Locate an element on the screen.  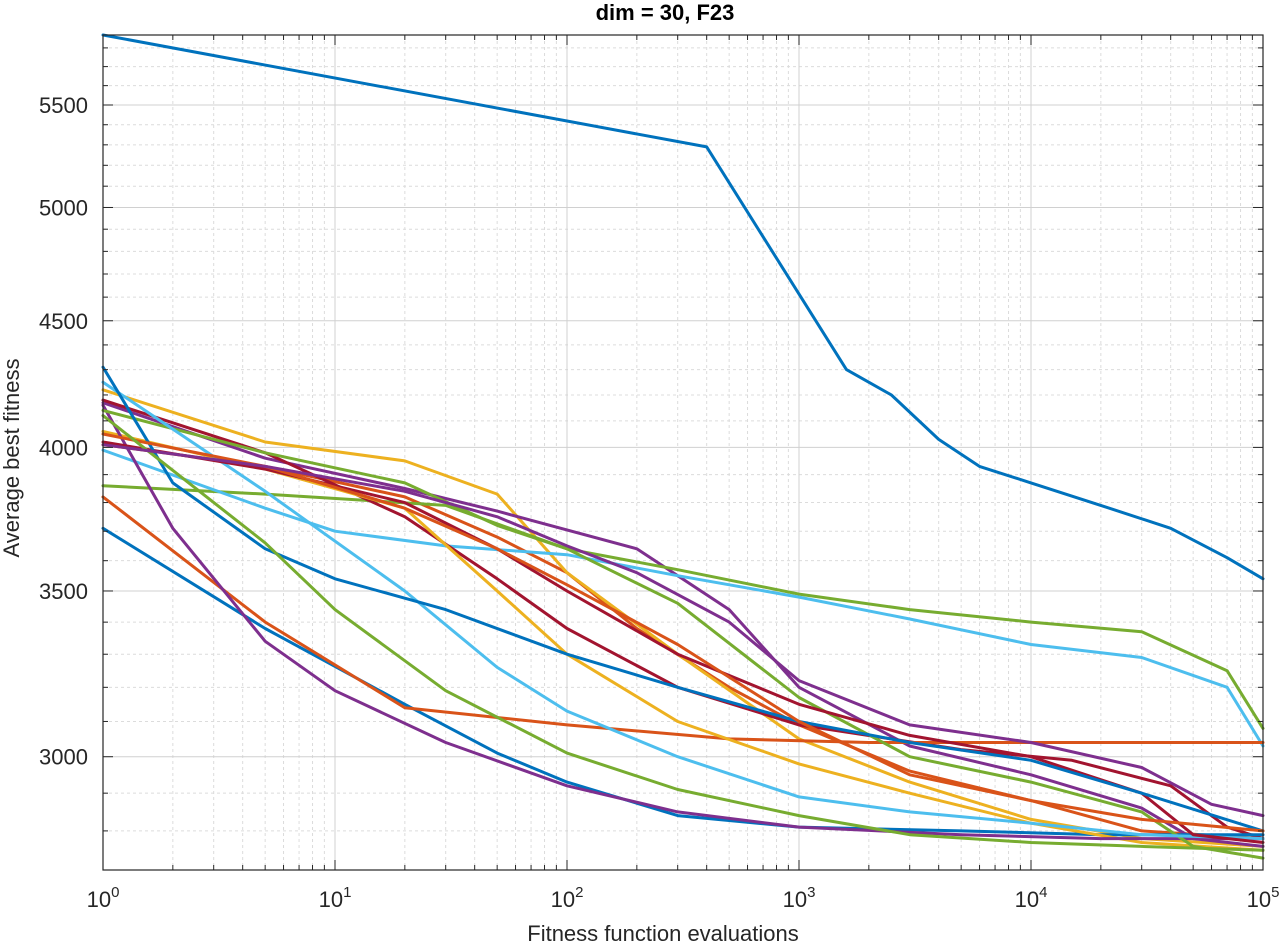
x-tick-label: 10² is located at coordinates (567, 898).